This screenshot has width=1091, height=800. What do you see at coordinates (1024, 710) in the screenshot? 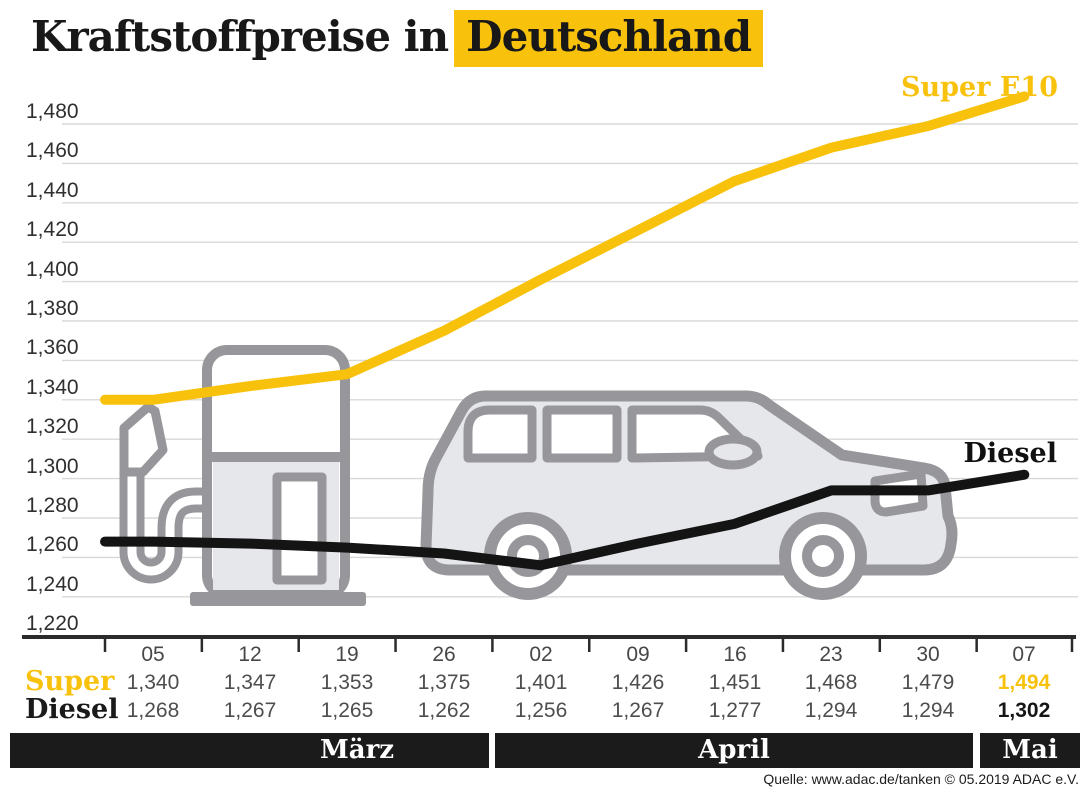
I see `diesel-price-cell: 1,302` at bounding box center [1024, 710].